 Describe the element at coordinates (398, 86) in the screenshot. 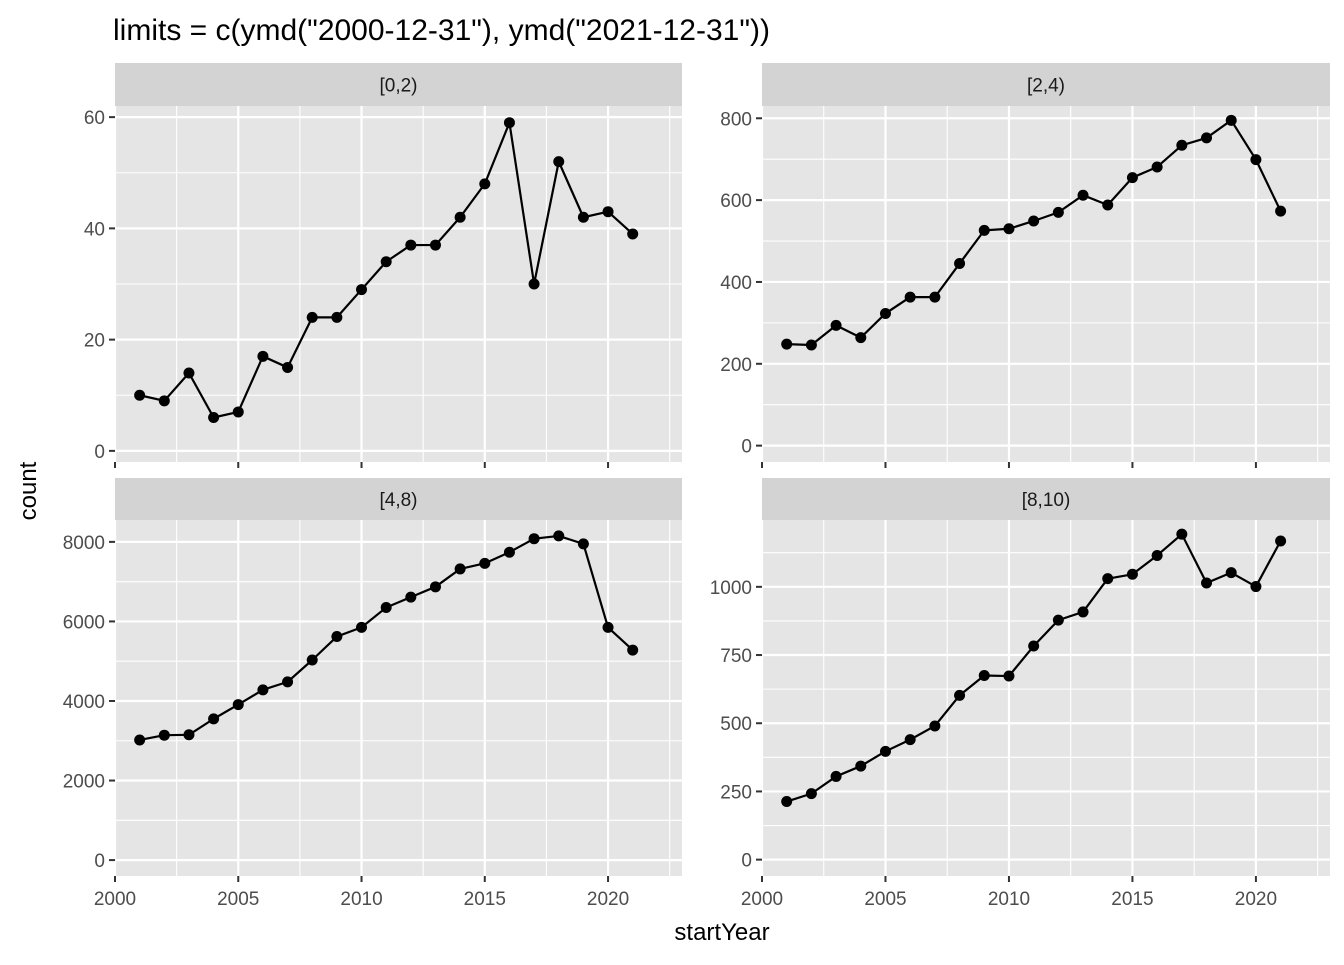

I see `facet-strip-label: [0,2)` at that location.